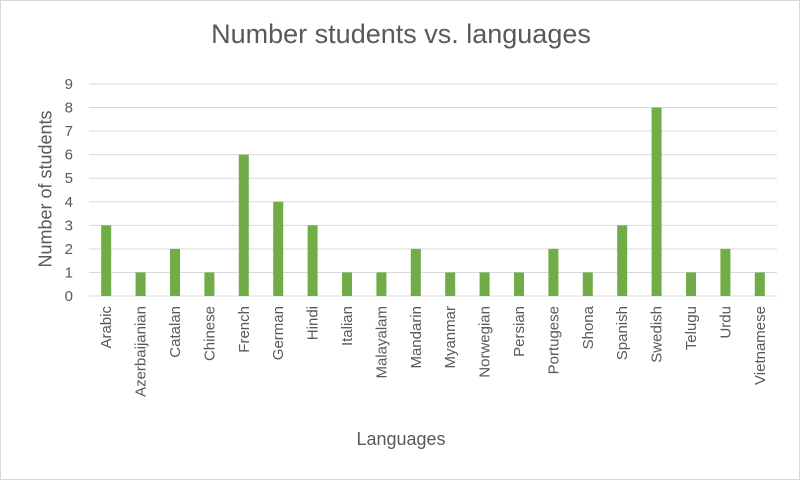 The width and height of the screenshot is (800, 481). I want to click on y-tick-label: 6, so click(69, 155).